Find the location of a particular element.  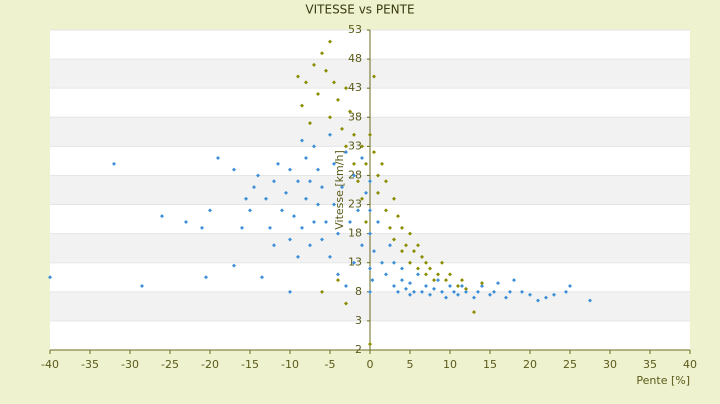

y-tick-label: 33 is located at coordinates (355, 145).